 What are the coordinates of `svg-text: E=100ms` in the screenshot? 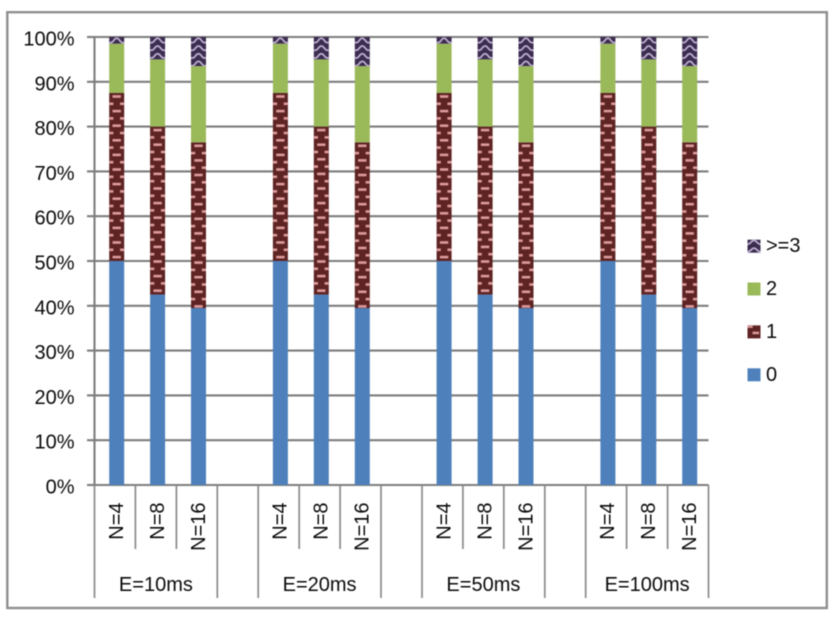 It's located at (647, 585).